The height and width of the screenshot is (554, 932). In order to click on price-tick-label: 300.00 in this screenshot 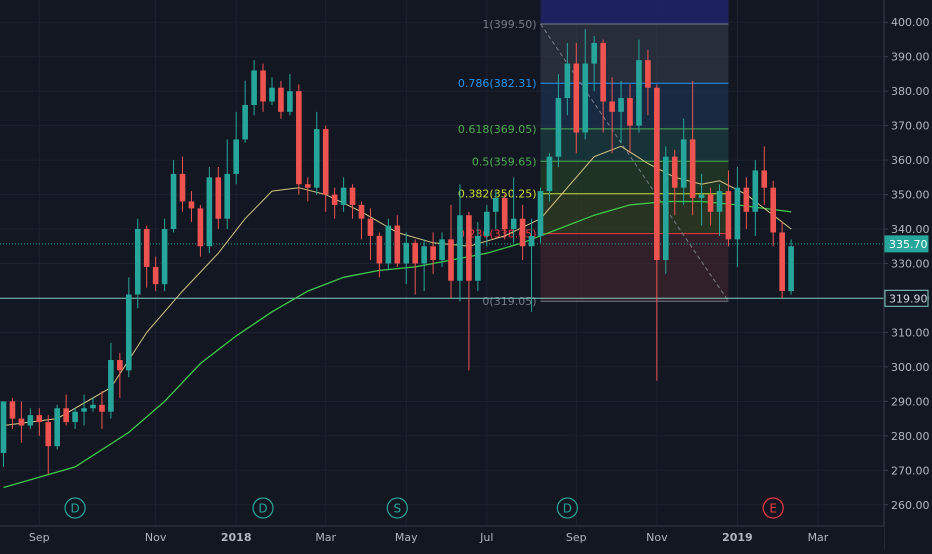, I will do `click(910, 367)`.